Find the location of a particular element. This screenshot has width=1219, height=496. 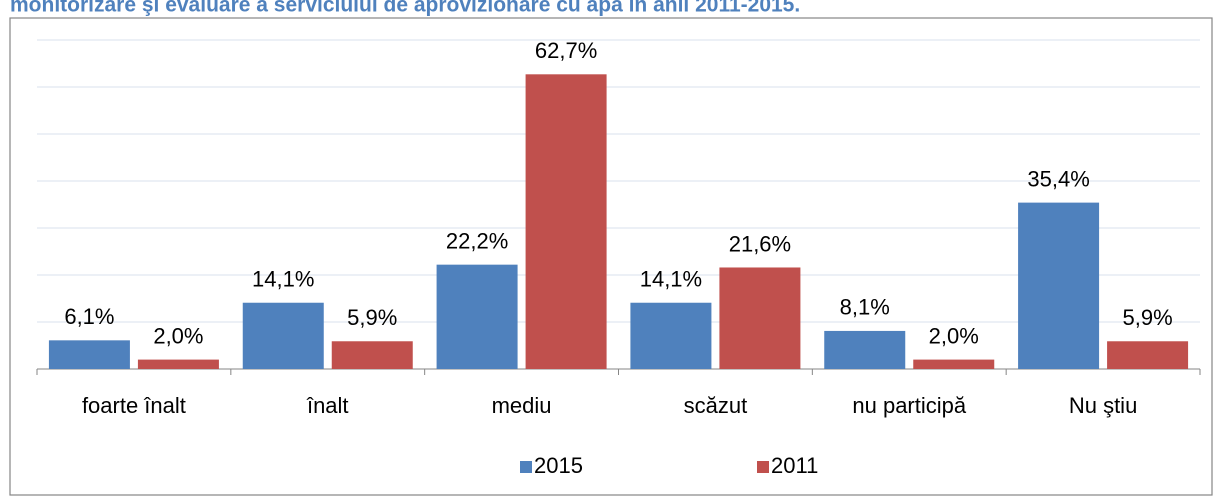

x-tick-label: foarte înalt is located at coordinates (134, 405).